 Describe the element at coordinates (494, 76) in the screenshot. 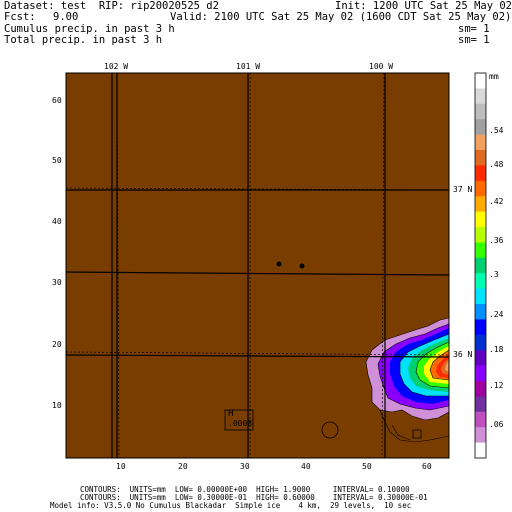

I see `colorbar-unit: mm` at that location.